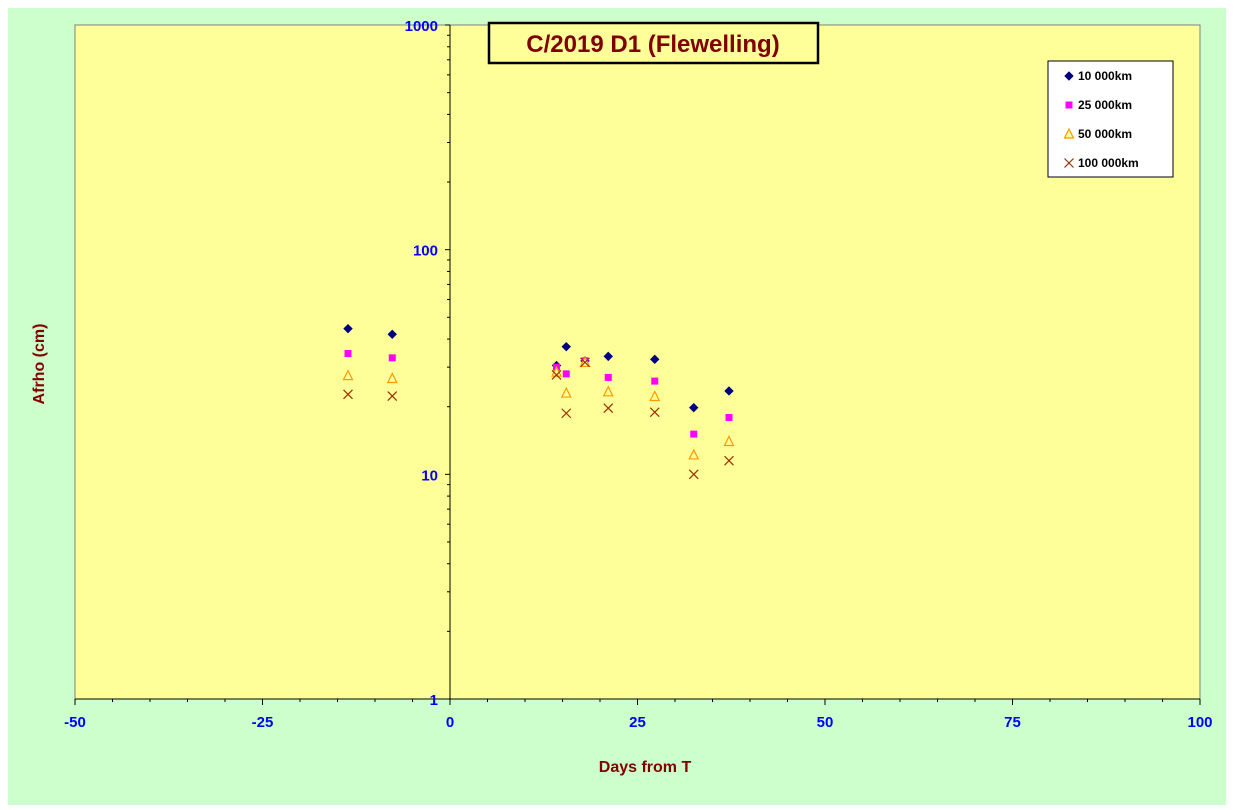 This screenshot has height=810, width=1234. I want to click on legend-entry: 50 000km, so click(1105, 134).